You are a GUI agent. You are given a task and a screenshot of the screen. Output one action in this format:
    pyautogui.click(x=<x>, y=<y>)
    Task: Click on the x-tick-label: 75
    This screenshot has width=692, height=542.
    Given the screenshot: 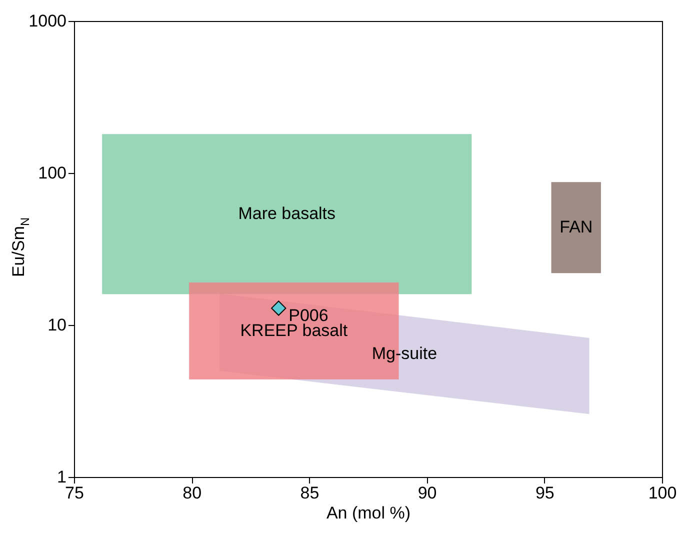 What is the action you would take?
    pyautogui.click(x=74, y=493)
    